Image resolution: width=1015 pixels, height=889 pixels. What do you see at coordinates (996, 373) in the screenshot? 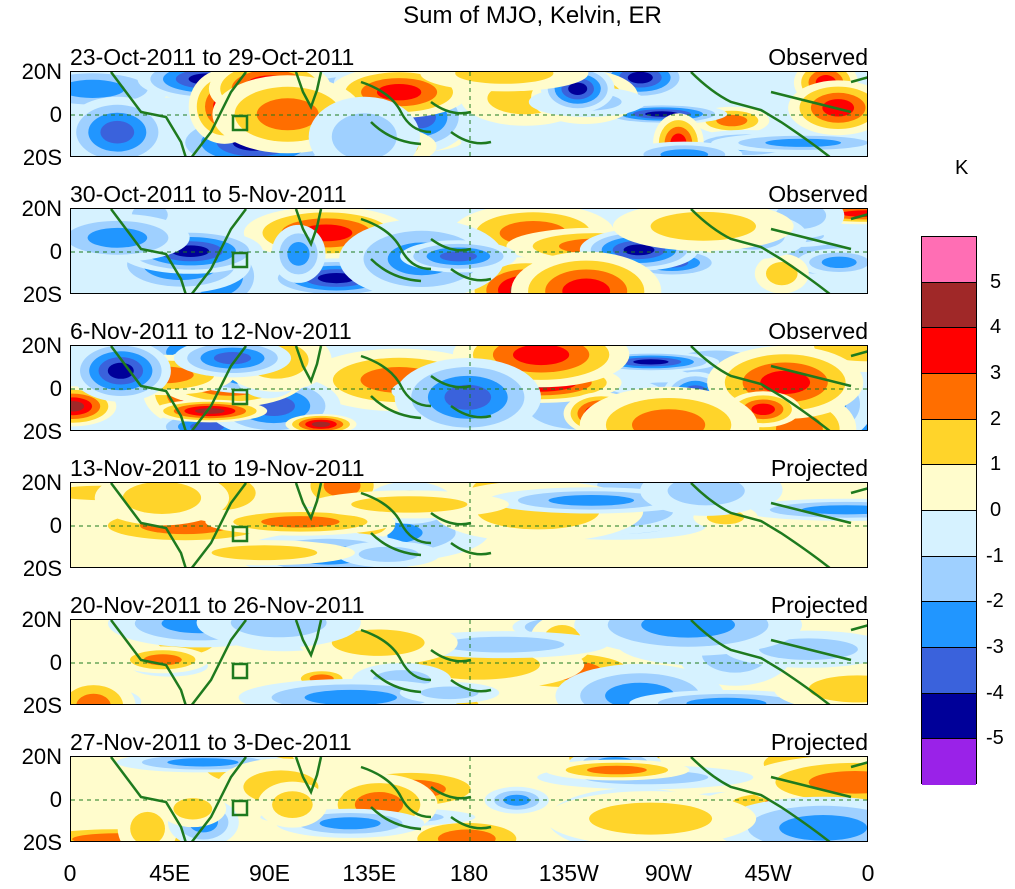
I see `legend-tick-label: 3` at bounding box center [996, 373].